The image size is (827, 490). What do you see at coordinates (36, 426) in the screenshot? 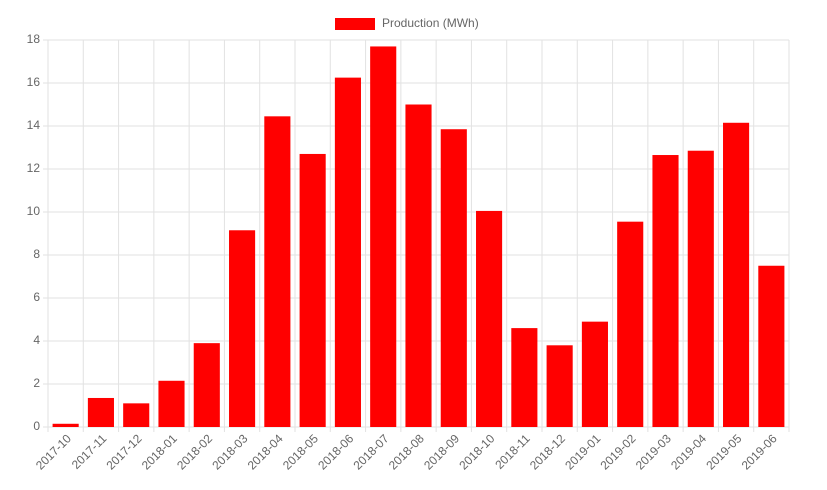
I see `y-tick-label: 0` at bounding box center [36, 426].